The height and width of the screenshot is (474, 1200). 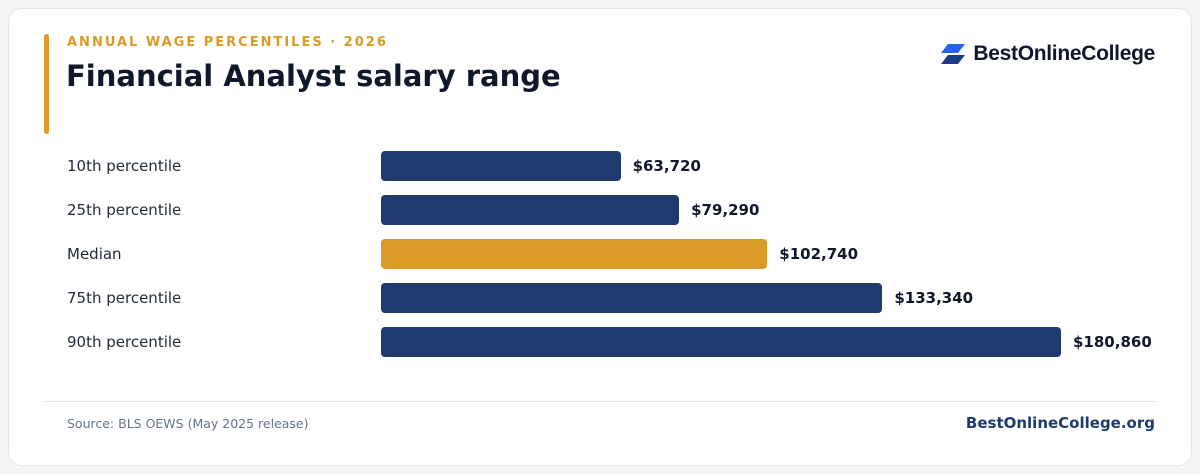 What do you see at coordinates (124, 298) in the screenshot?
I see `category-label: 75th percentile` at bounding box center [124, 298].